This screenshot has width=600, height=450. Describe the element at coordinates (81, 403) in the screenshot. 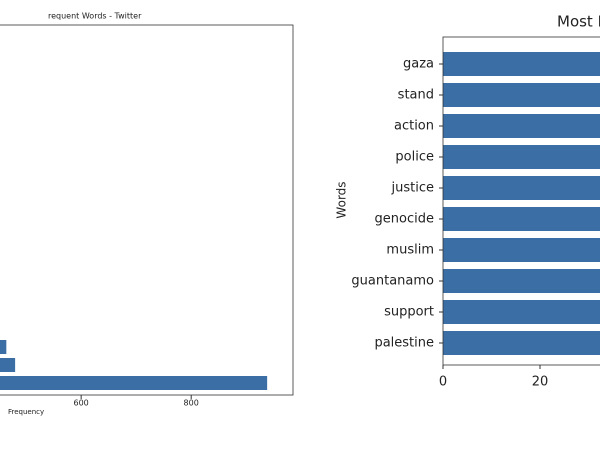

I see `x-tick-label: 600` at that location.